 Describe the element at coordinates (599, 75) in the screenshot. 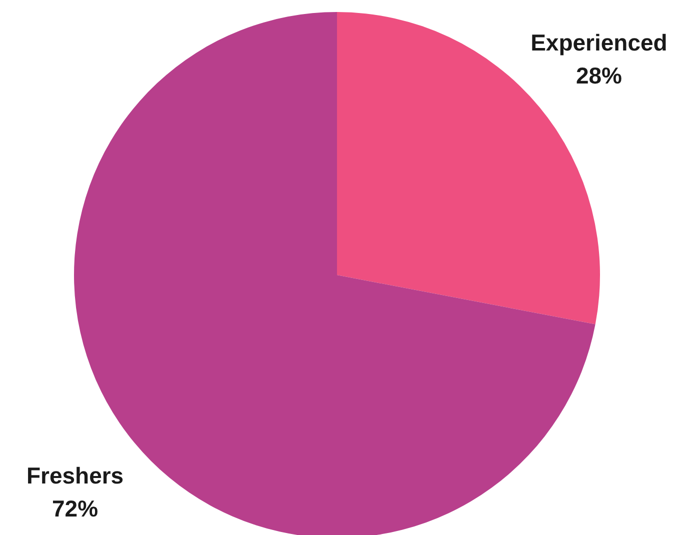

I see `data-label: 28%` at that location.